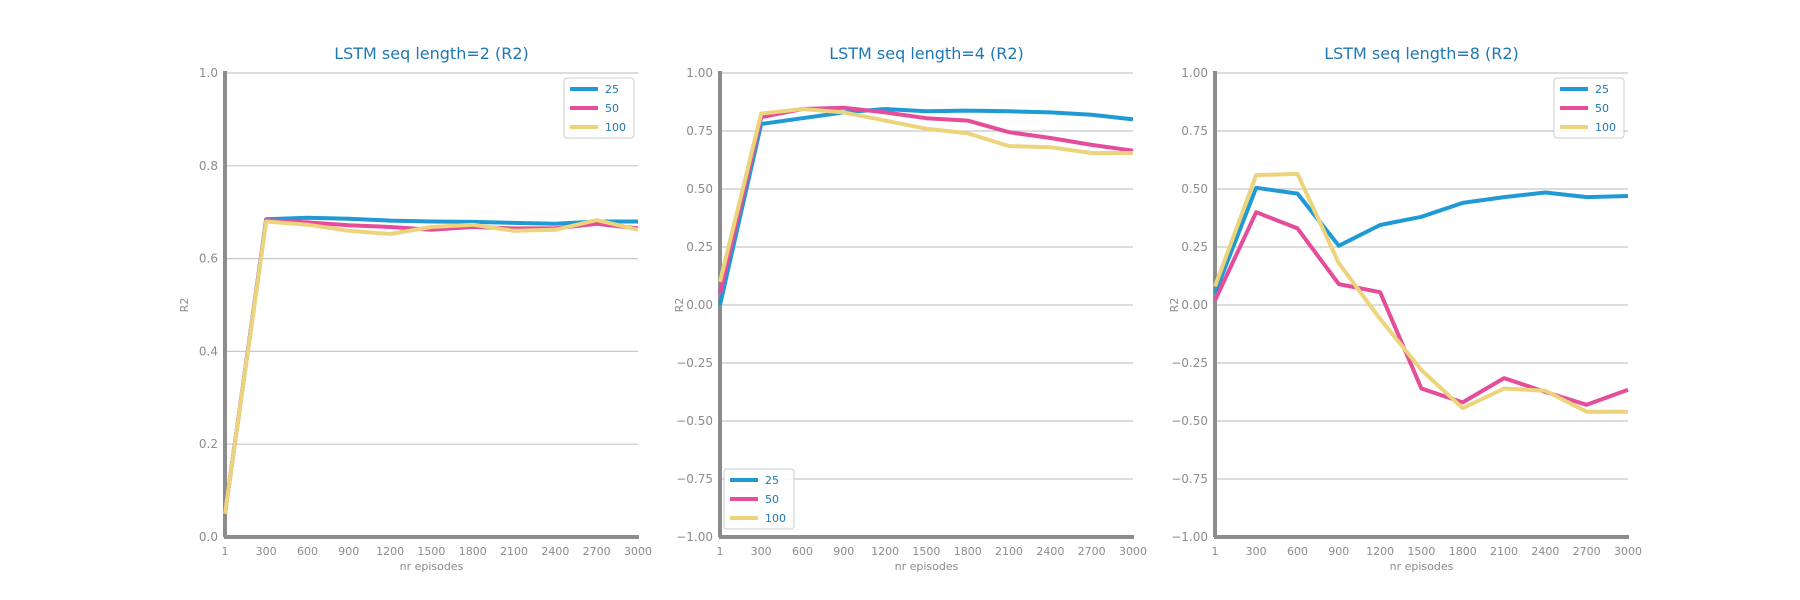 The height and width of the screenshot is (600, 1800). I want to click on y-tick-label: 0.6, so click(208, 259).